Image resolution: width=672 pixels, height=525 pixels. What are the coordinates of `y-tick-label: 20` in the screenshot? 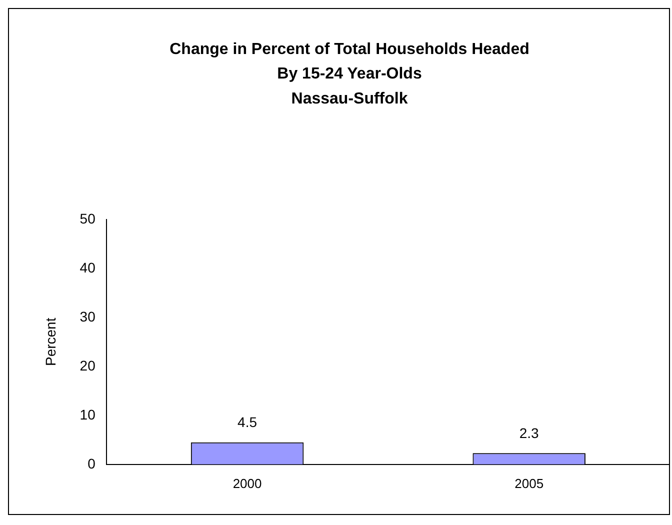 It's located at (88, 365).